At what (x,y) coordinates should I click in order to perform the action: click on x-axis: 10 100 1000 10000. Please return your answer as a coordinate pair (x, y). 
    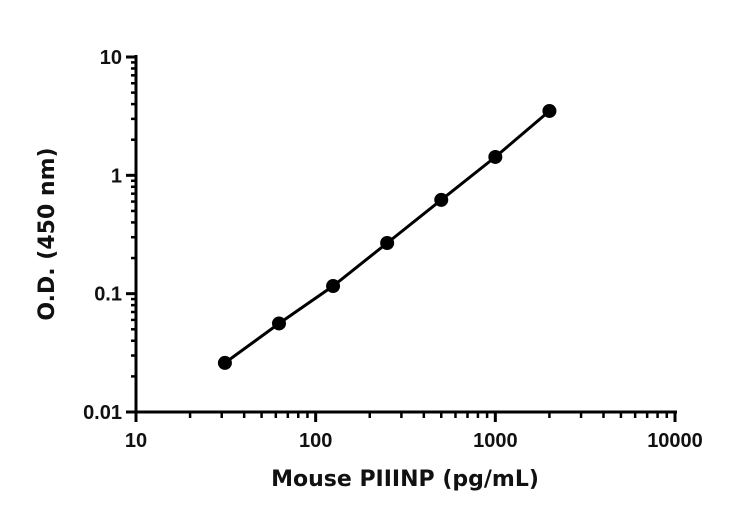
    Looking at the image, I should click on (414, 431).